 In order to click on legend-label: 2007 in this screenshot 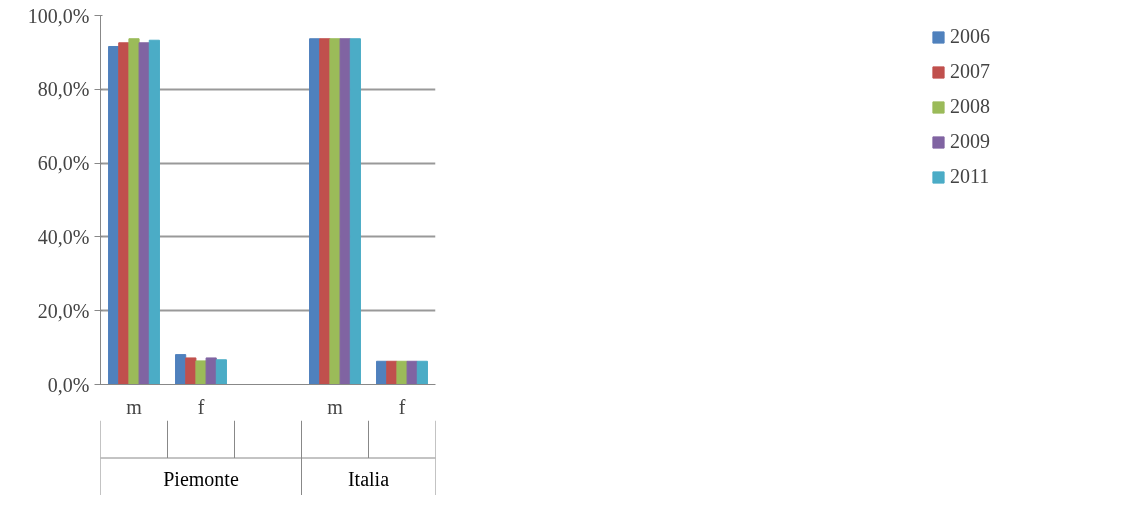, I will do `click(970, 71)`.